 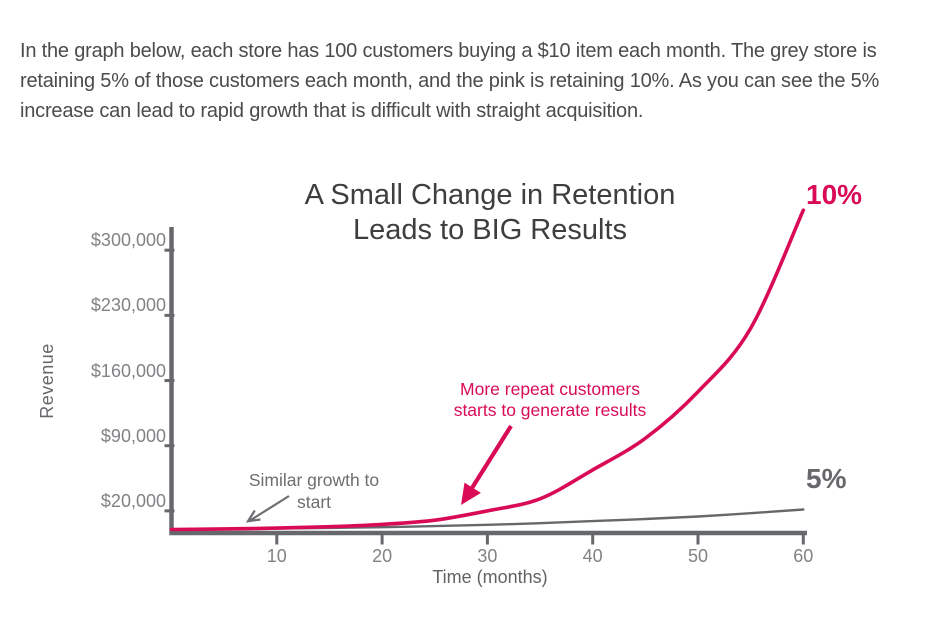 I want to click on x-tick-label: 30, so click(x=487, y=556).